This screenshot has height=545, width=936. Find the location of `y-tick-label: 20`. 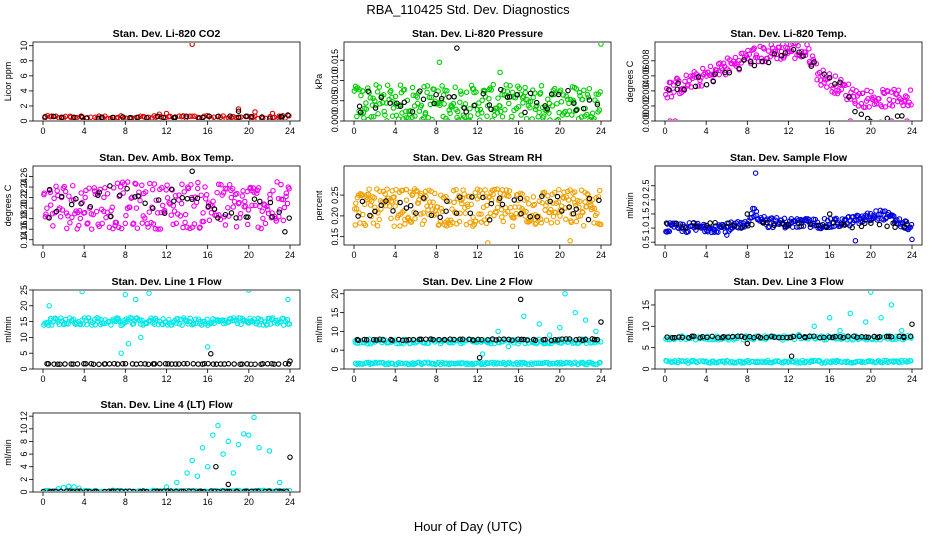

y-tick-label: 20 is located at coordinates (335, 294).